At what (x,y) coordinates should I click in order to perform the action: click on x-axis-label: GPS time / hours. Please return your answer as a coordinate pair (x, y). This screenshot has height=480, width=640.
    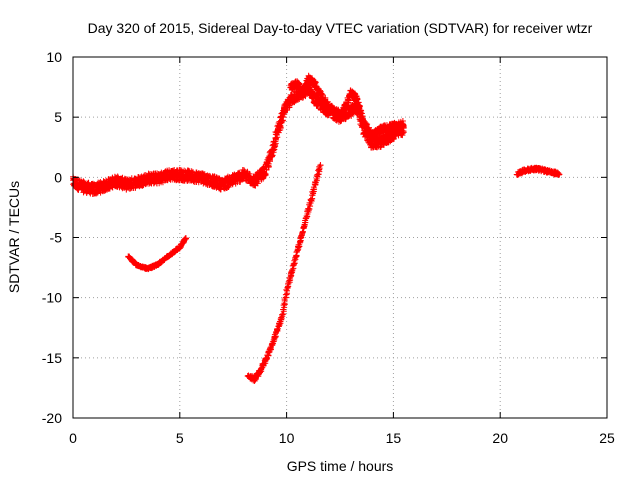
    Looking at the image, I should click on (340, 466).